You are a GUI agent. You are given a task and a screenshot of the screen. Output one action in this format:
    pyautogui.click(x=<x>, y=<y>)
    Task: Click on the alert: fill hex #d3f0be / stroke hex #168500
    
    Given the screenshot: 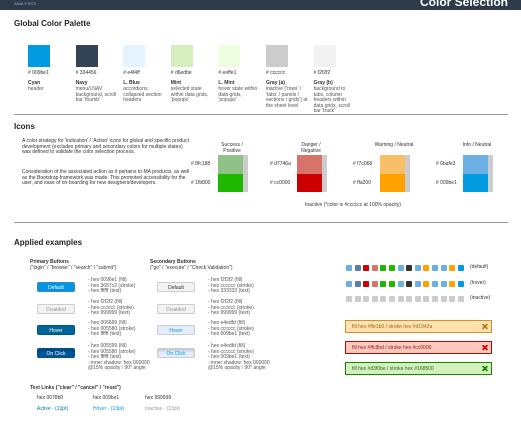 What is the action you would take?
    pyautogui.click(x=418, y=368)
    